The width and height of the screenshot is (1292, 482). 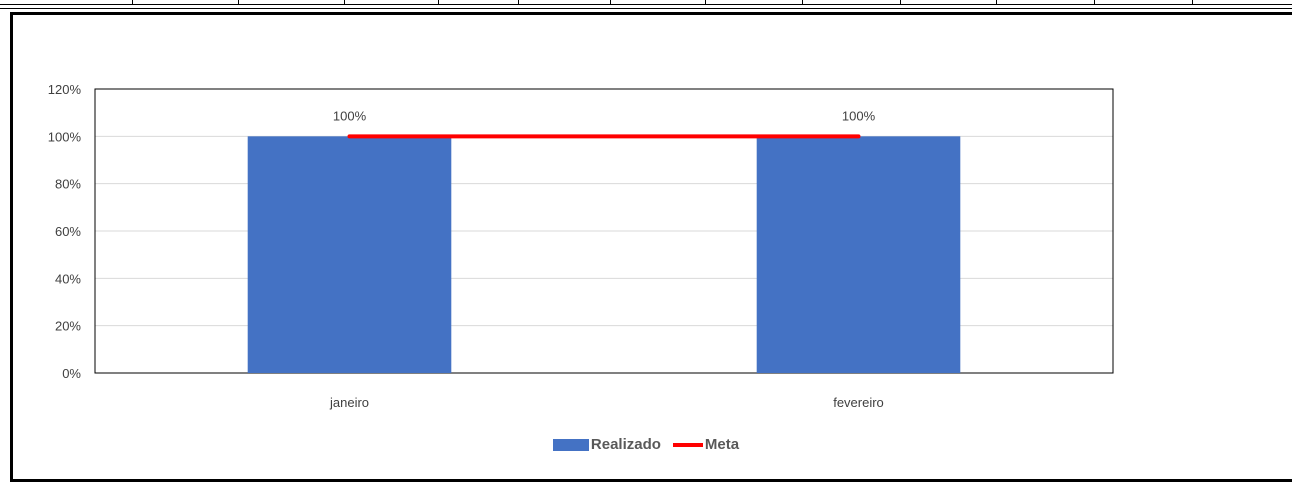 What do you see at coordinates (71, 373) in the screenshot?
I see `y-tick-label: 0%` at bounding box center [71, 373].